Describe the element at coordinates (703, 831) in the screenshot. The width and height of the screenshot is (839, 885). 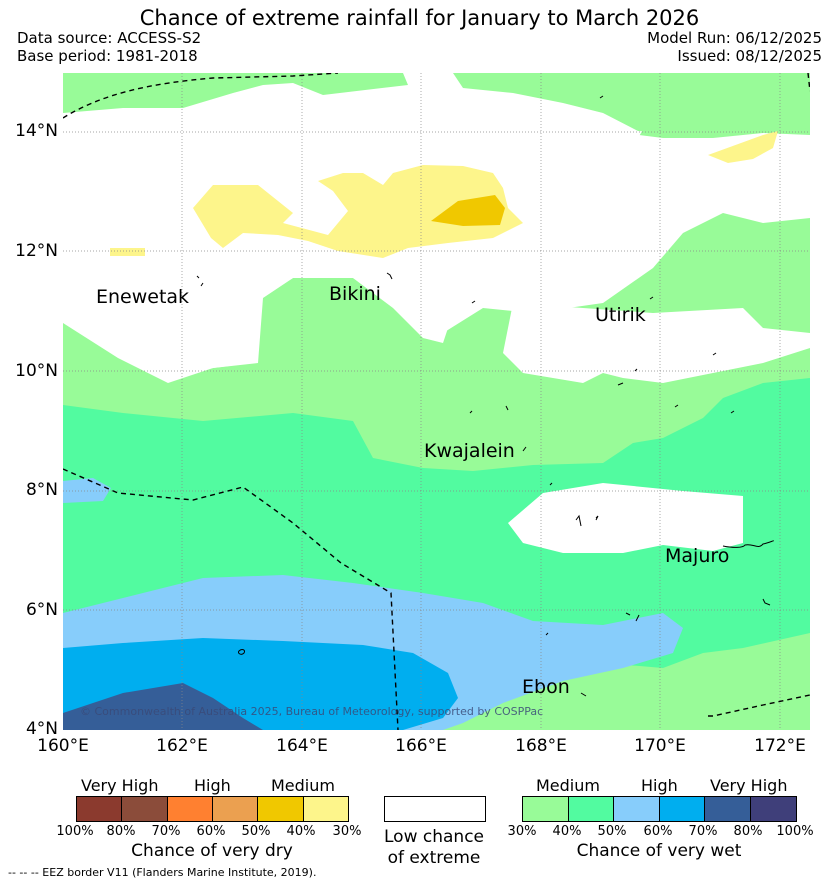
I see `wet-tick-70: 70%` at that location.